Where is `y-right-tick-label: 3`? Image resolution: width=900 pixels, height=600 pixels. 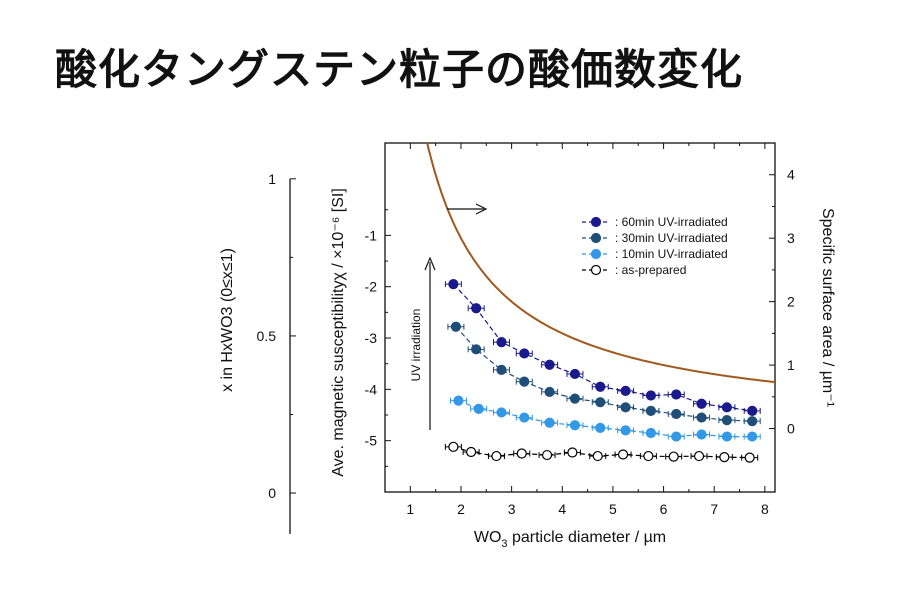 y-right-tick-label: 3 is located at coordinates (791, 238).